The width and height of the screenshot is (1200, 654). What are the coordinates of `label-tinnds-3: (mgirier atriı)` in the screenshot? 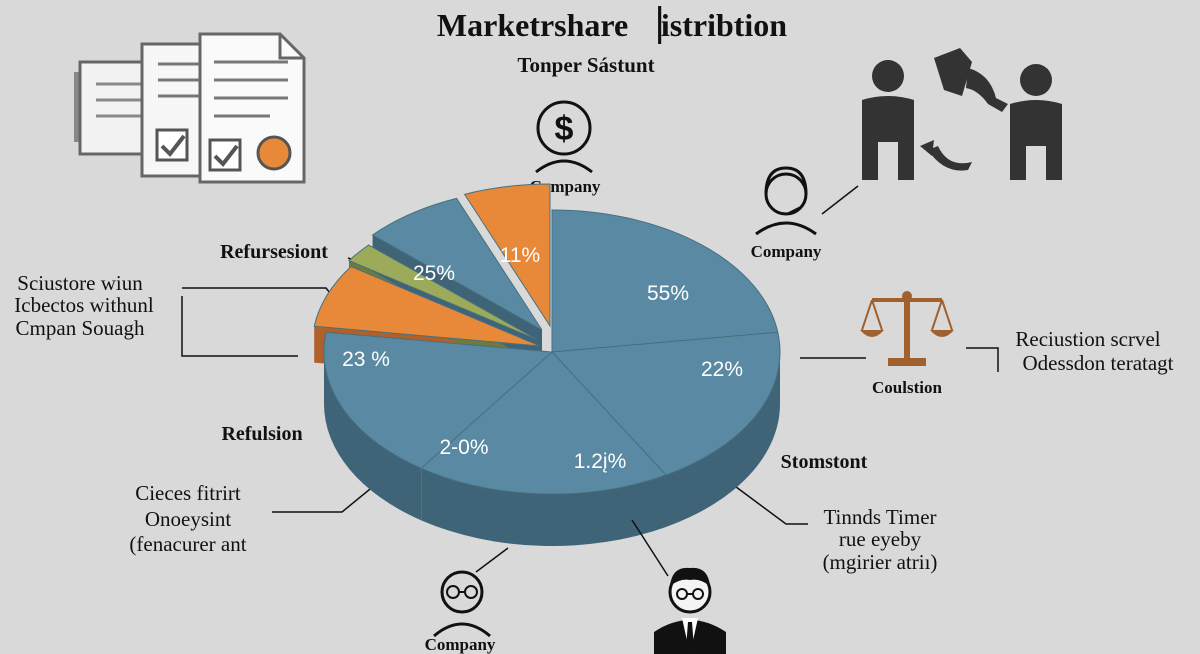 It's located at (880, 562).